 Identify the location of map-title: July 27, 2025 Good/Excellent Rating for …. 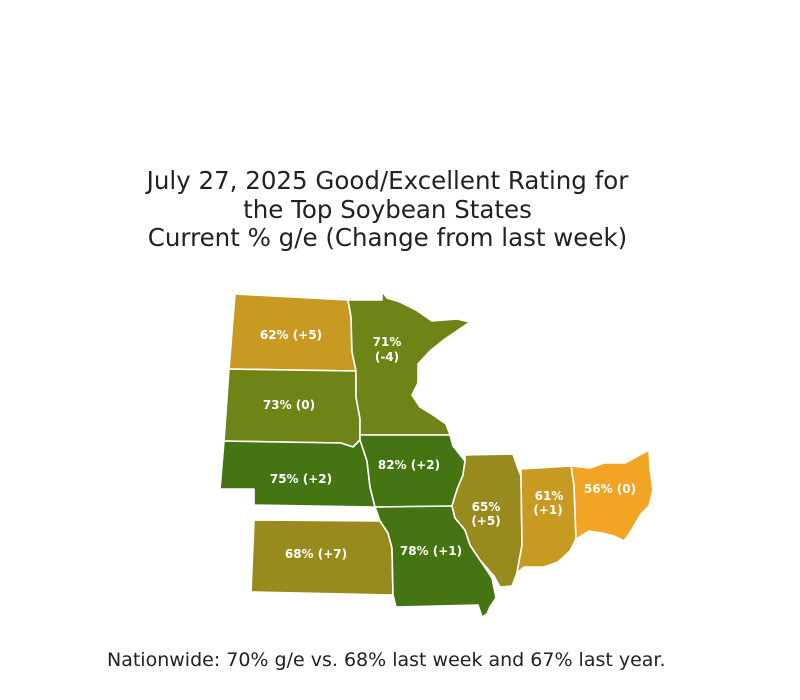
(387, 209).